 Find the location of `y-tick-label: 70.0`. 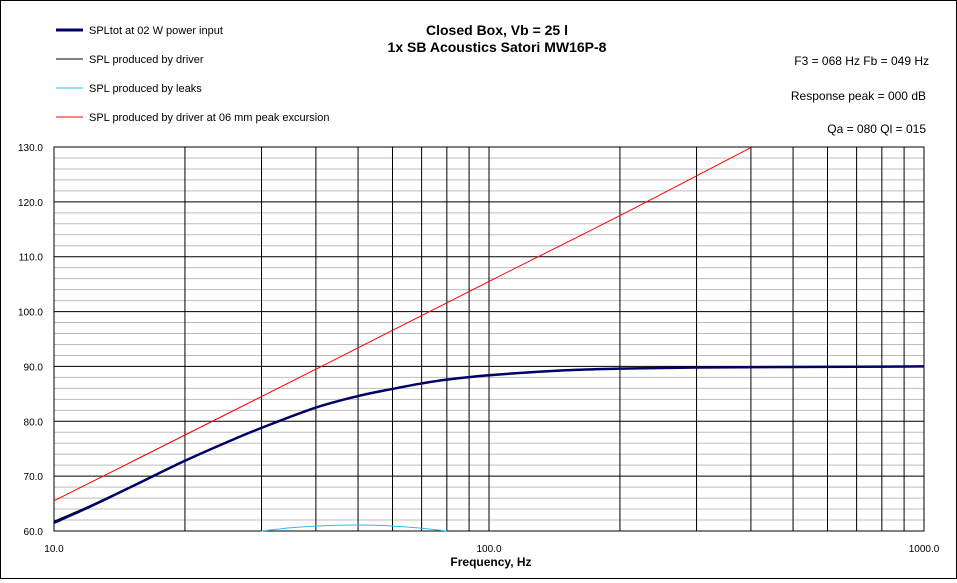

y-tick-label: 70.0 is located at coordinates (34, 477).